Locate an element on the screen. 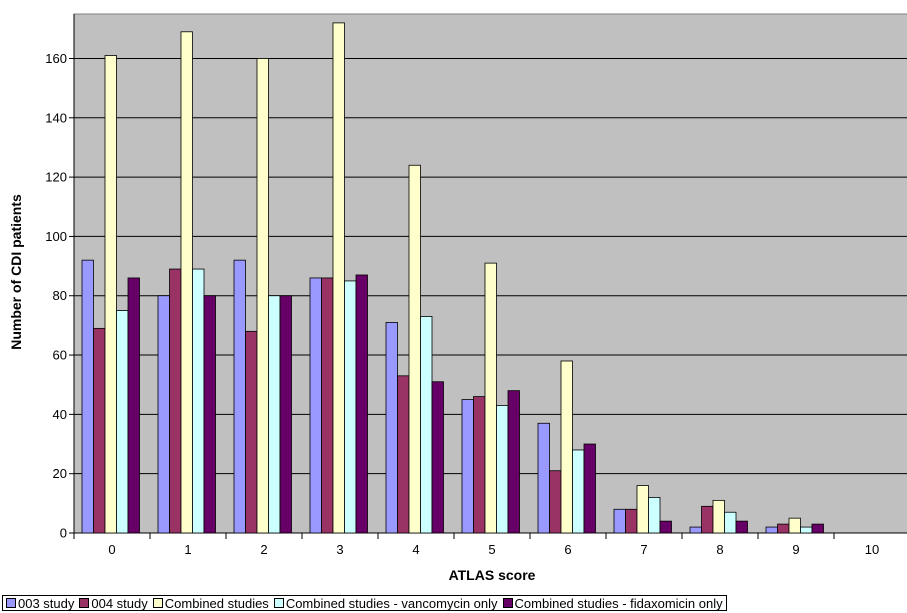 The height and width of the screenshot is (613, 907). y-tick-label: 120 is located at coordinates (56, 177).